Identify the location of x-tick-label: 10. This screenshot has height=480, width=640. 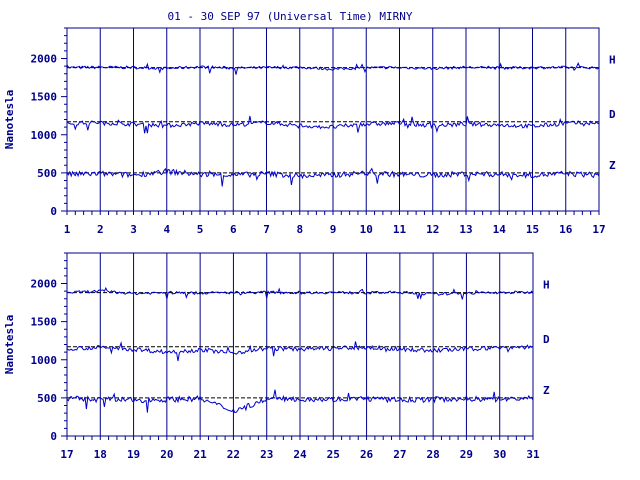
(366, 229).